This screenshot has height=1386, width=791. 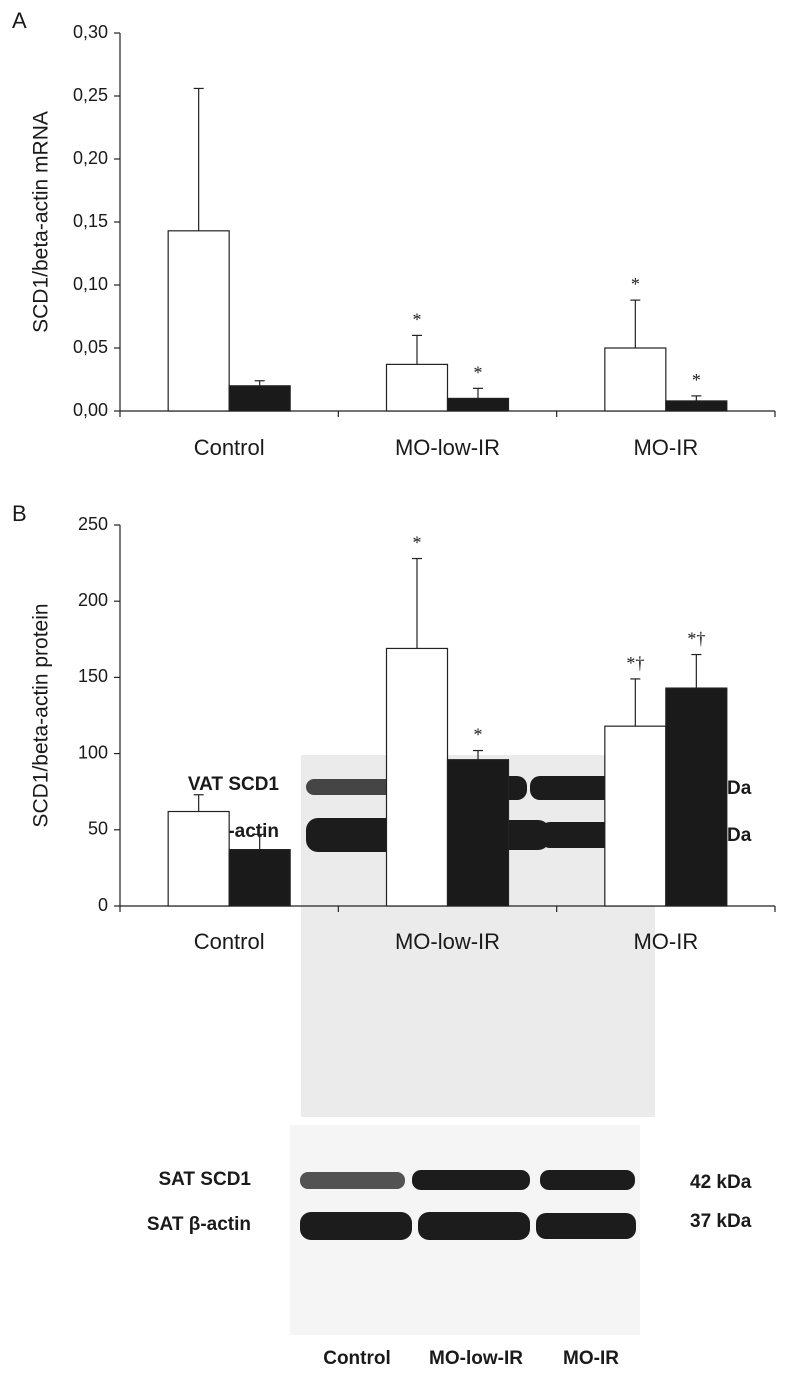 What do you see at coordinates (90, 221) in the screenshot?
I see `y-tick-label: 0,15` at bounding box center [90, 221].